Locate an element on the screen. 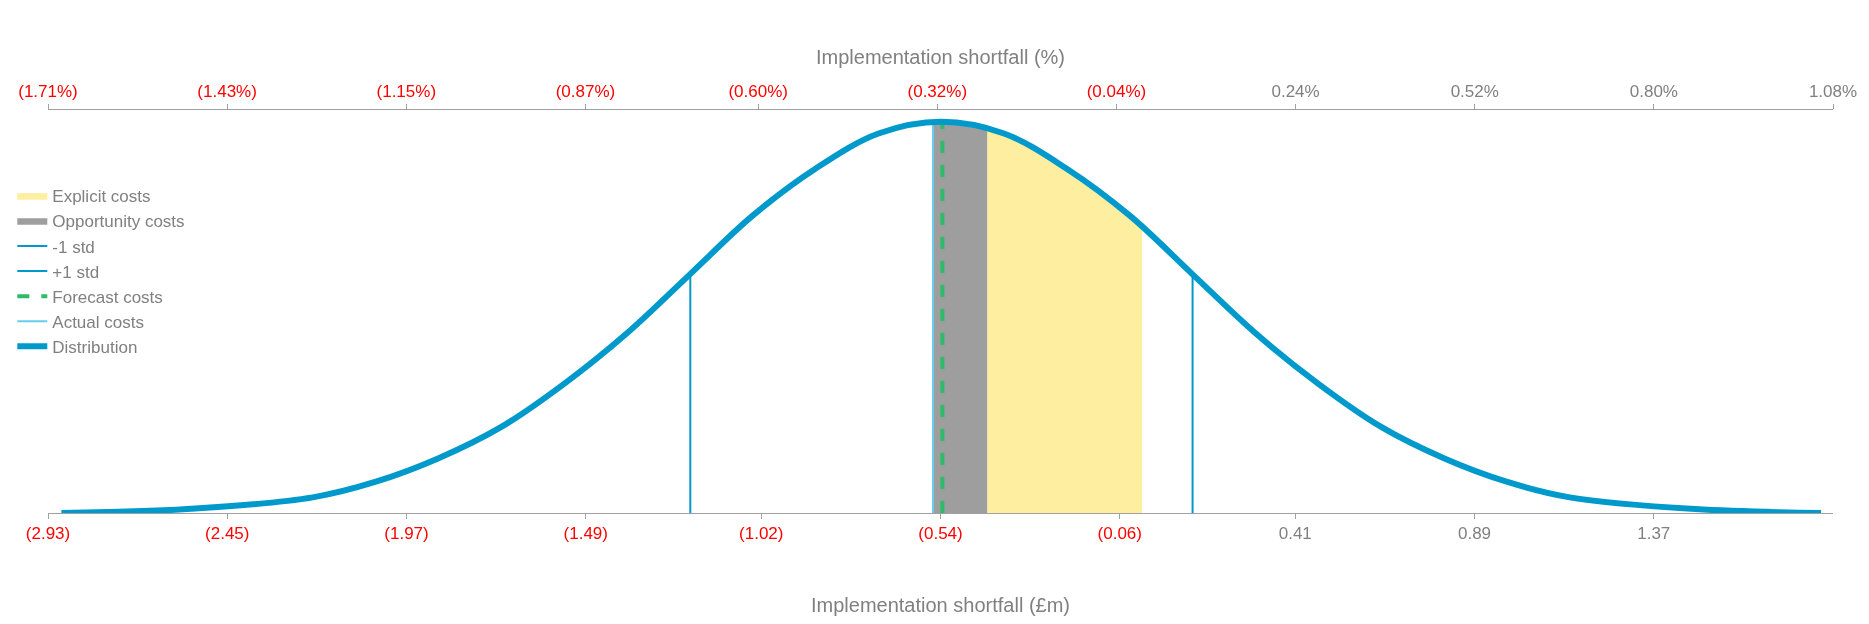 Image resolution: width=1869 pixels, height=624 pixels. x-tick-label: (1.49) is located at coordinates (585, 534).